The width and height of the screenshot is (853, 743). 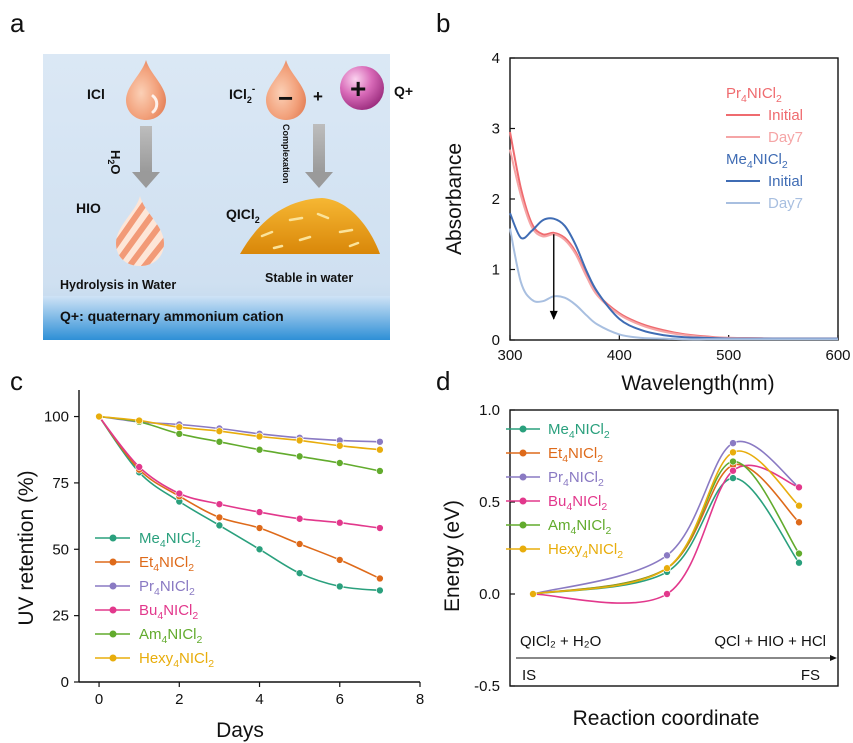 What do you see at coordinates (489, 410) in the screenshot?
I see `y-tick-label: 1.0` at bounding box center [489, 410].